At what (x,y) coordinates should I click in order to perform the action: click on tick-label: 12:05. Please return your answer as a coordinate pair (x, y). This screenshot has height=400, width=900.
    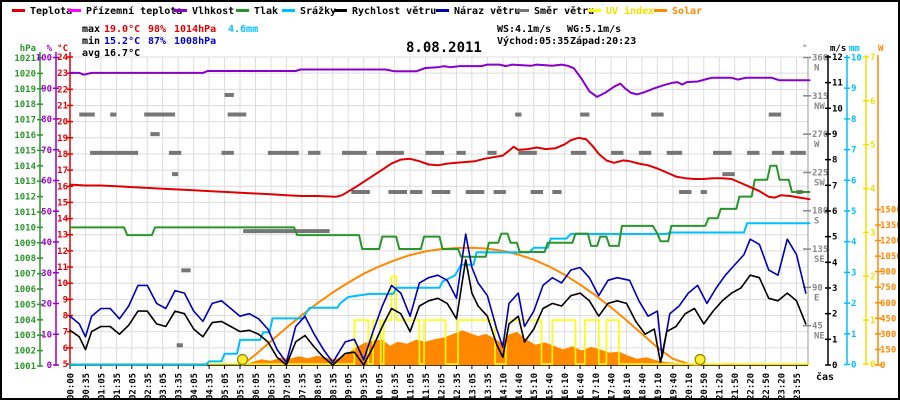
    Looking at the image, I should click on (442, 386).